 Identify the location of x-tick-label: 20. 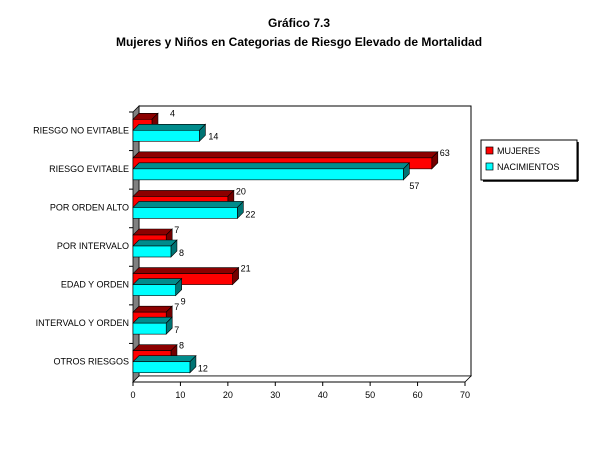
(228, 395).